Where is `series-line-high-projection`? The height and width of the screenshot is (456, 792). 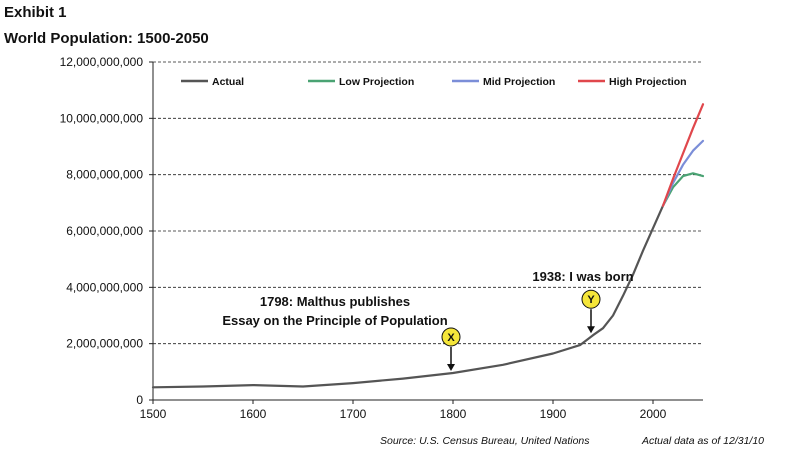
series-line-high-projection is located at coordinates (683, 155).